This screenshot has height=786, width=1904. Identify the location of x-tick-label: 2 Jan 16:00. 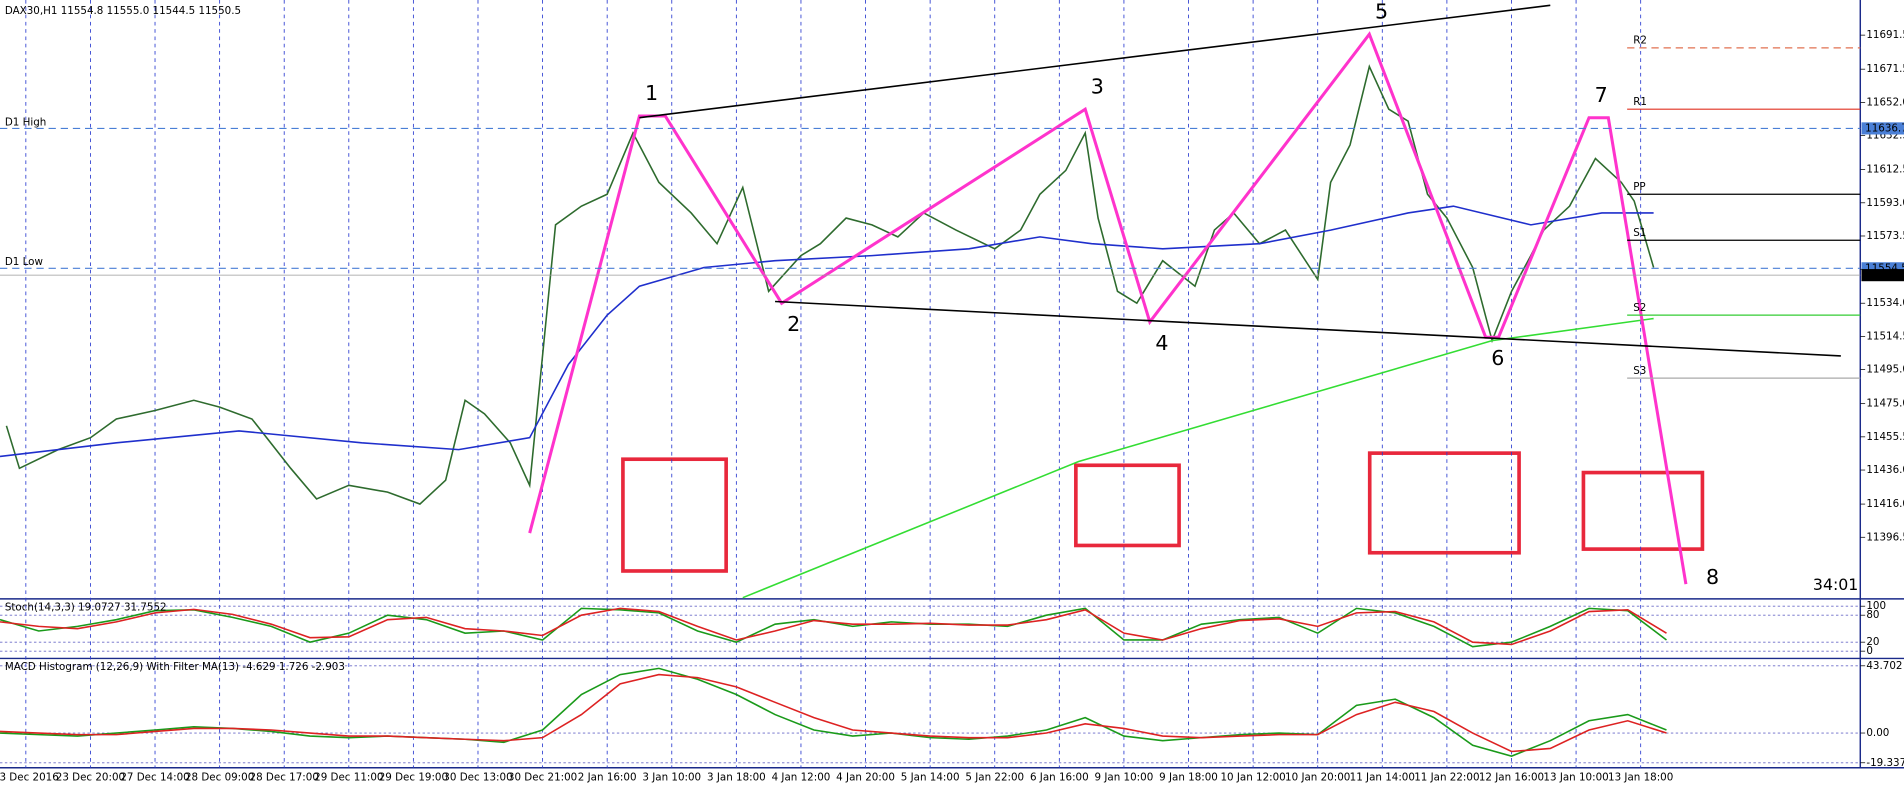
(607, 777).